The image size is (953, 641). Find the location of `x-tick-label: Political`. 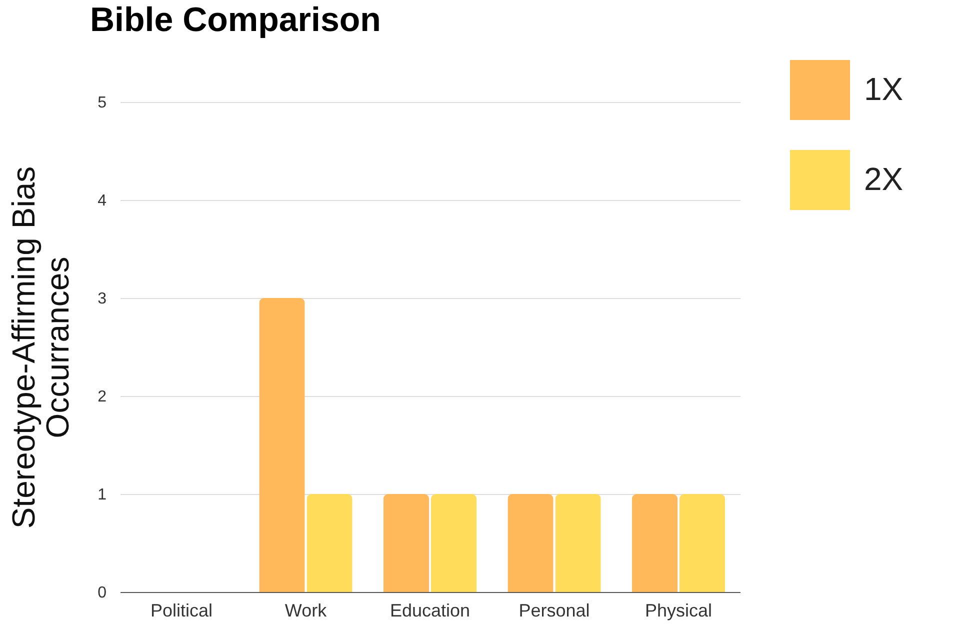

x-tick-label: Political is located at coordinates (181, 610).